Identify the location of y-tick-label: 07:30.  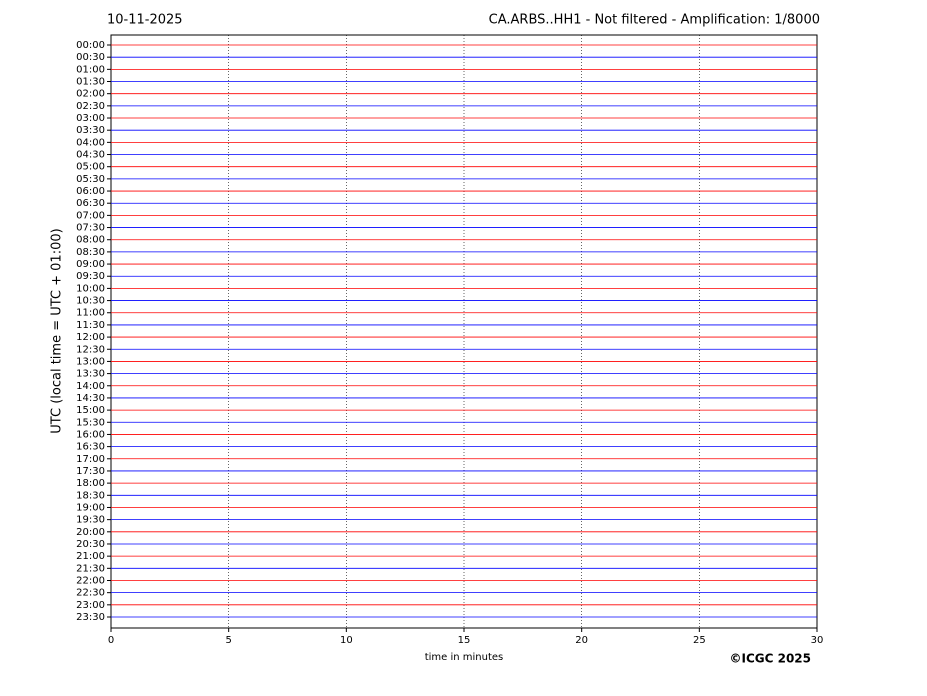
(90, 228).